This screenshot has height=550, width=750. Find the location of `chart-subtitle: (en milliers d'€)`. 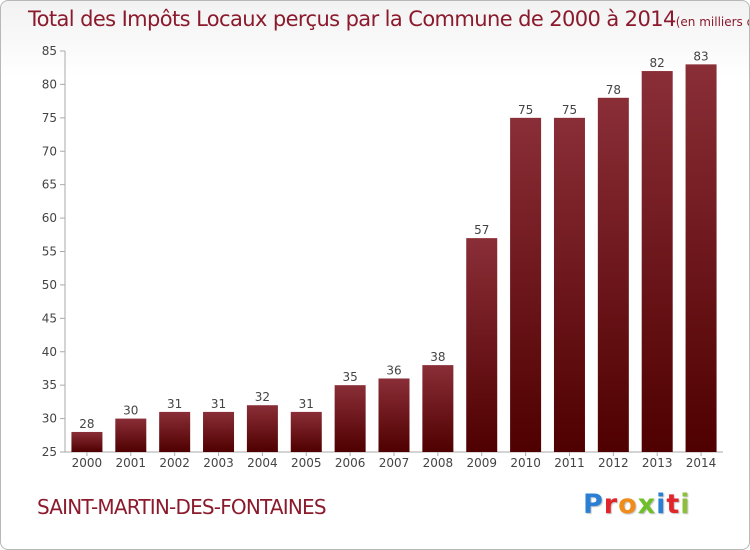

chart-subtitle: (en milliers d'€) is located at coordinates (712, 22).